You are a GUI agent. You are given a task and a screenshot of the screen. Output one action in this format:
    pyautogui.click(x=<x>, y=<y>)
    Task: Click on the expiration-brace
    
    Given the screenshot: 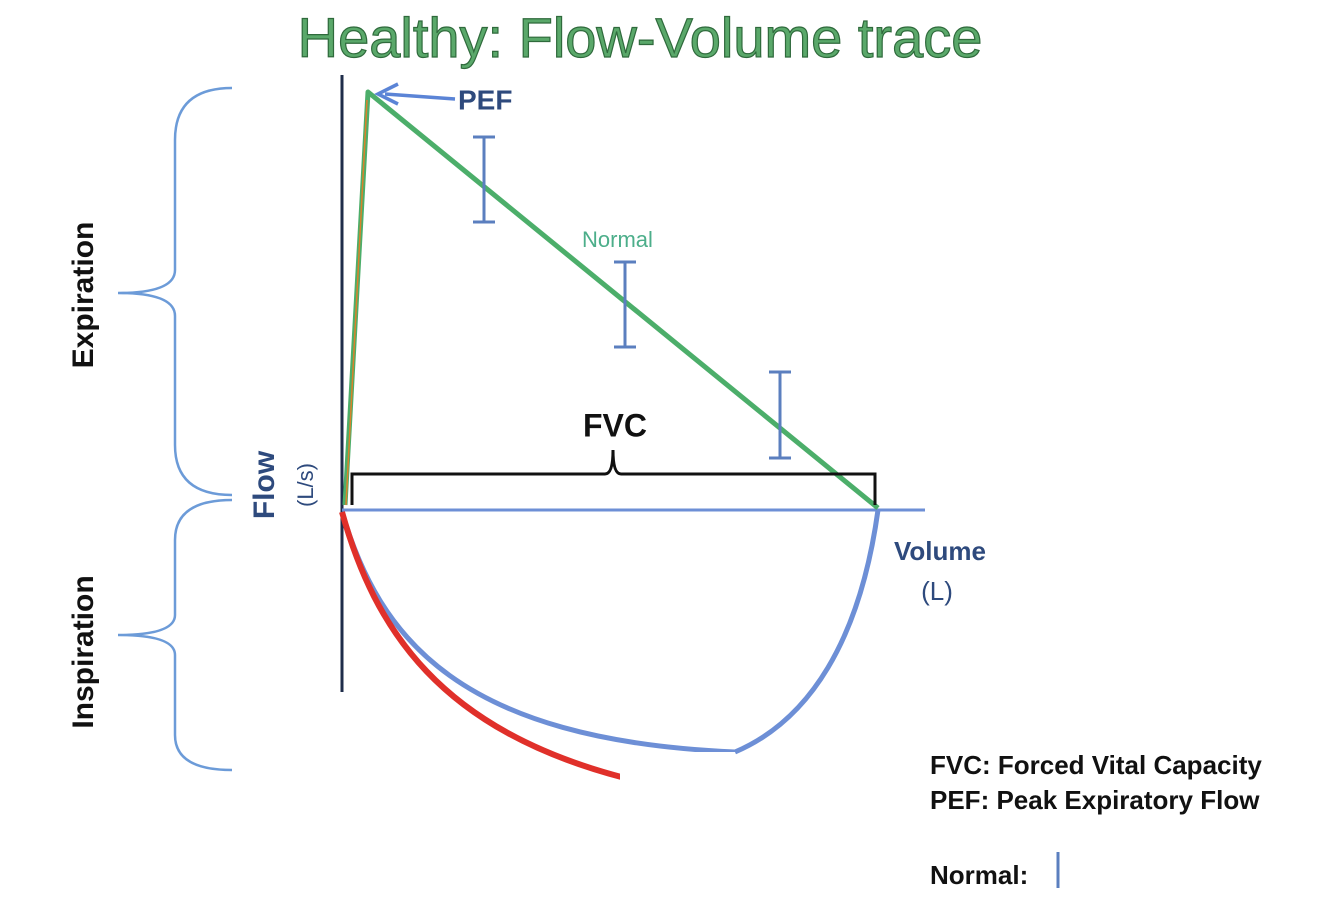 What is the action you would take?
    pyautogui.click(x=175, y=291)
    